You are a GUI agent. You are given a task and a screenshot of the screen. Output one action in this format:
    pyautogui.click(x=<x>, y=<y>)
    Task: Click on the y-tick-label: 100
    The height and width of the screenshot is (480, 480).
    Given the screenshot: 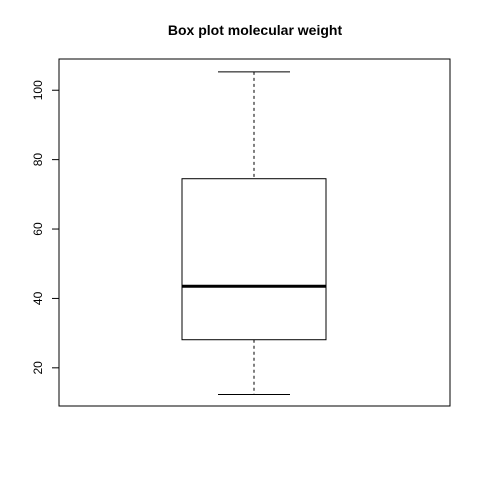 What is the action you would take?
    pyautogui.click(x=38, y=90)
    